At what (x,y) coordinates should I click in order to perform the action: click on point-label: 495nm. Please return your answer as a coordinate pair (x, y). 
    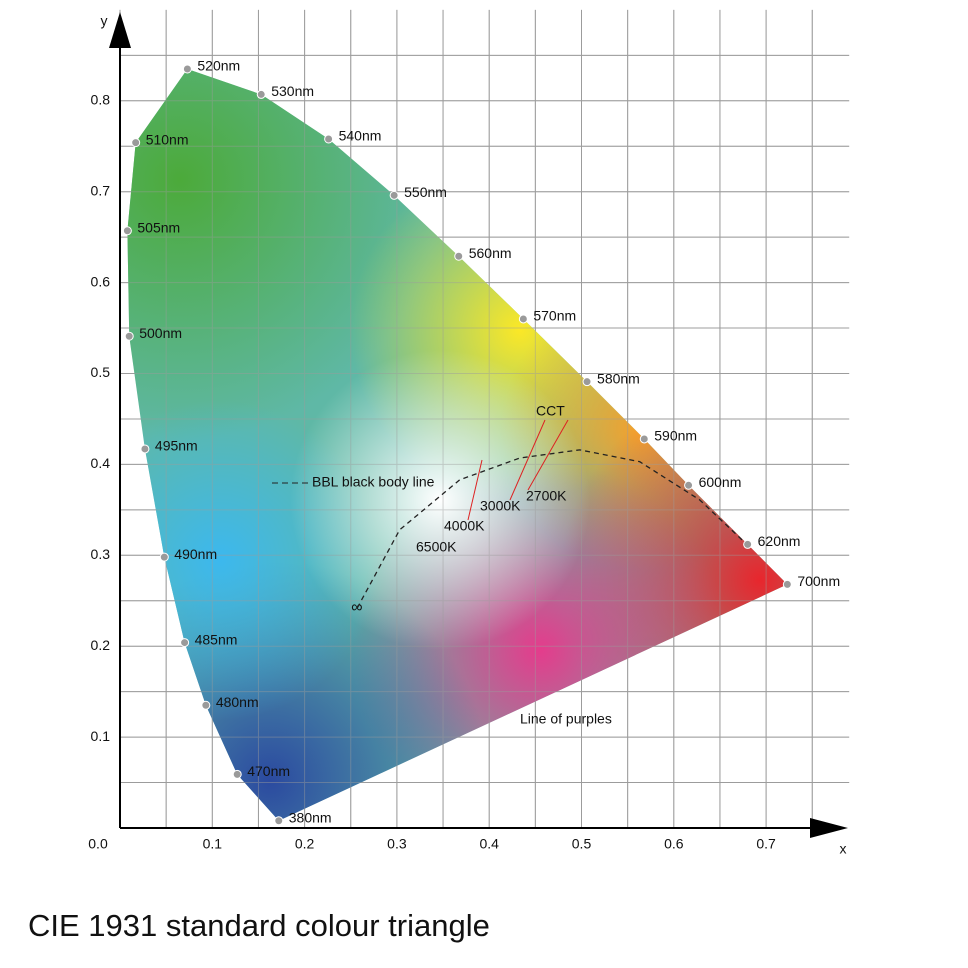
    Looking at the image, I should click on (176, 446).